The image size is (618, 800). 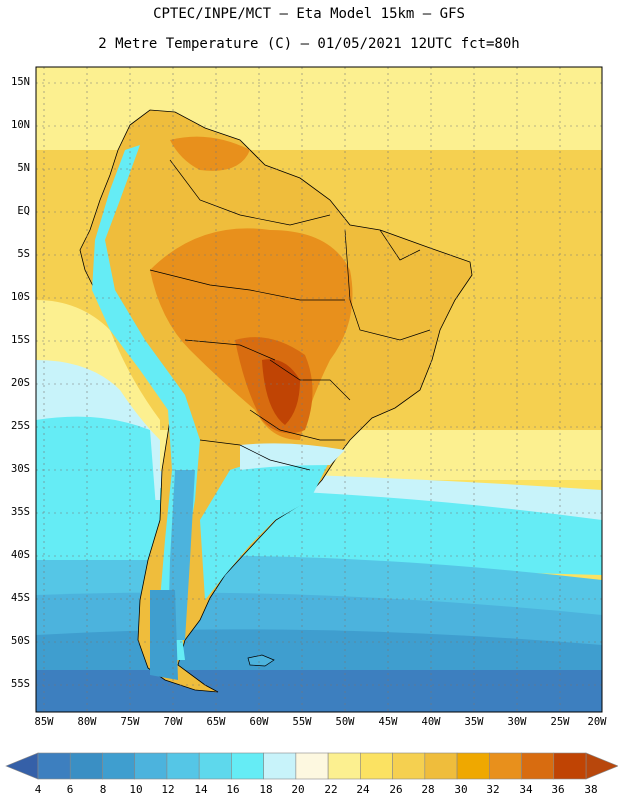 I want to click on colorbar-label: 20, so click(x=298, y=789).